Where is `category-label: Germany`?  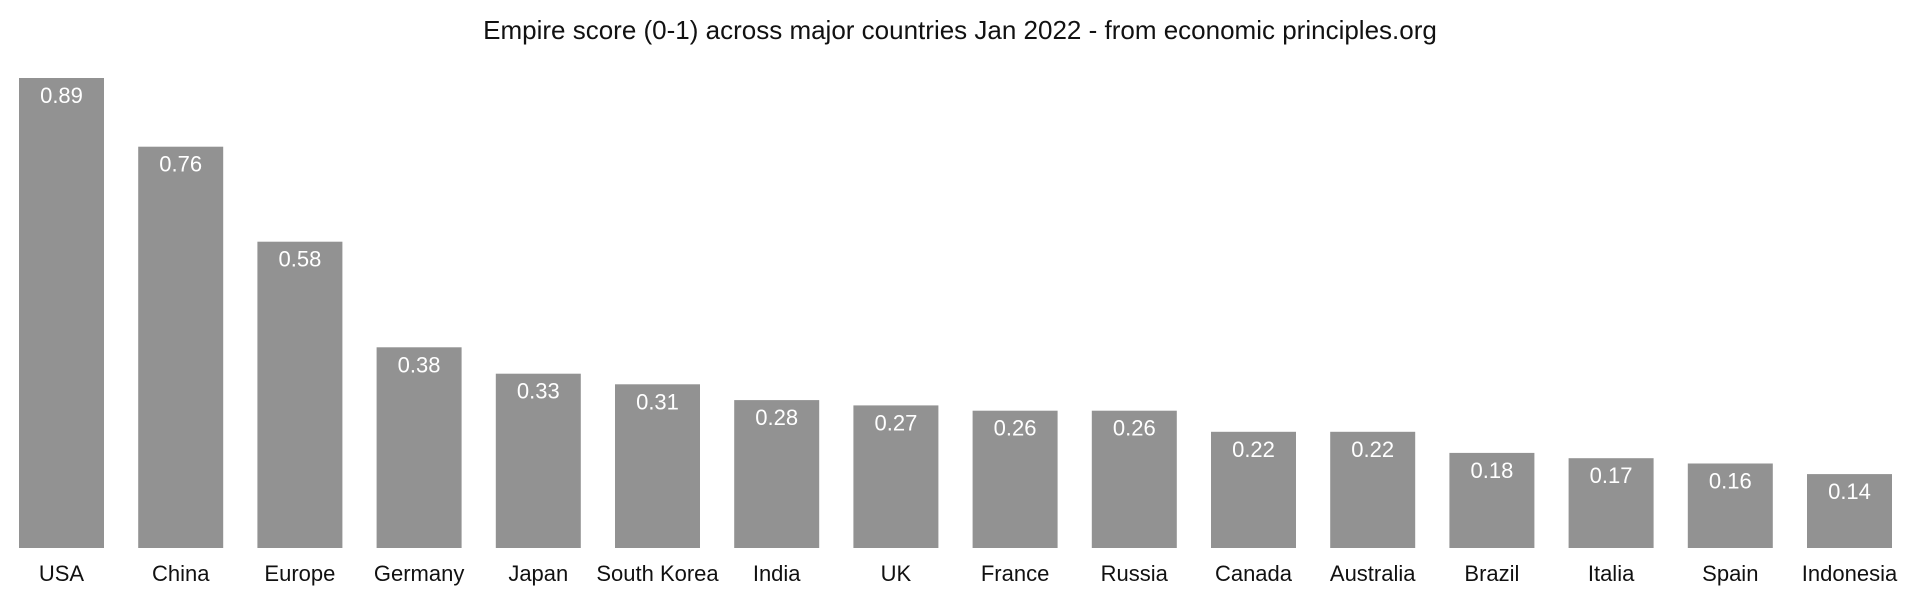
category-label: Germany is located at coordinates (419, 573).